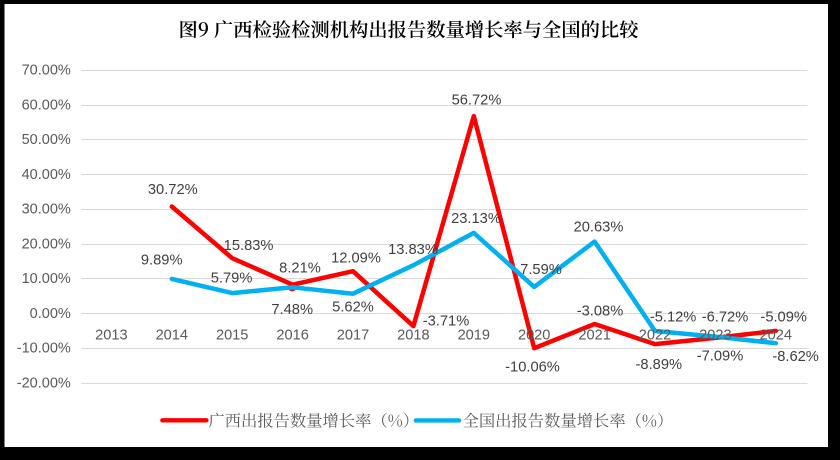 The height and width of the screenshot is (460, 840). What do you see at coordinates (353, 336) in the screenshot?
I see `svg-text: 2017` at bounding box center [353, 336].